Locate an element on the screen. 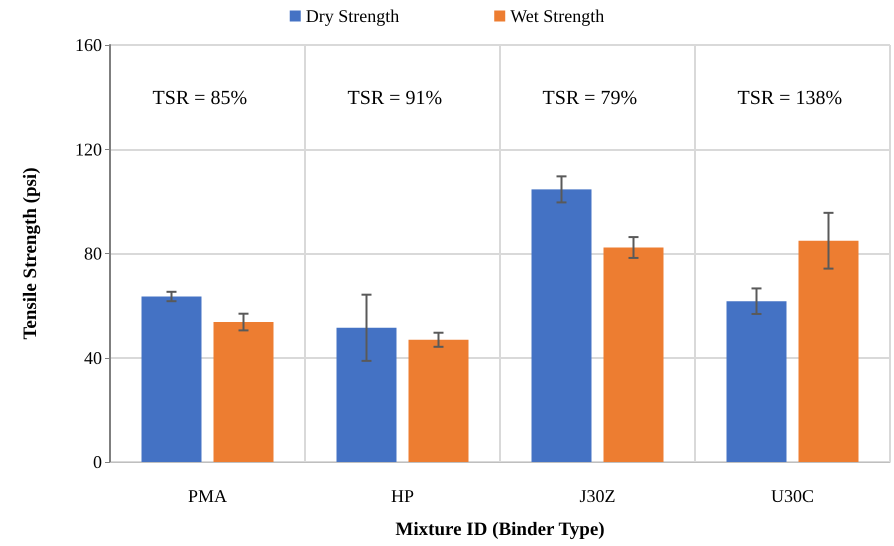  x-tick-label: PMA is located at coordinates (208, 496).